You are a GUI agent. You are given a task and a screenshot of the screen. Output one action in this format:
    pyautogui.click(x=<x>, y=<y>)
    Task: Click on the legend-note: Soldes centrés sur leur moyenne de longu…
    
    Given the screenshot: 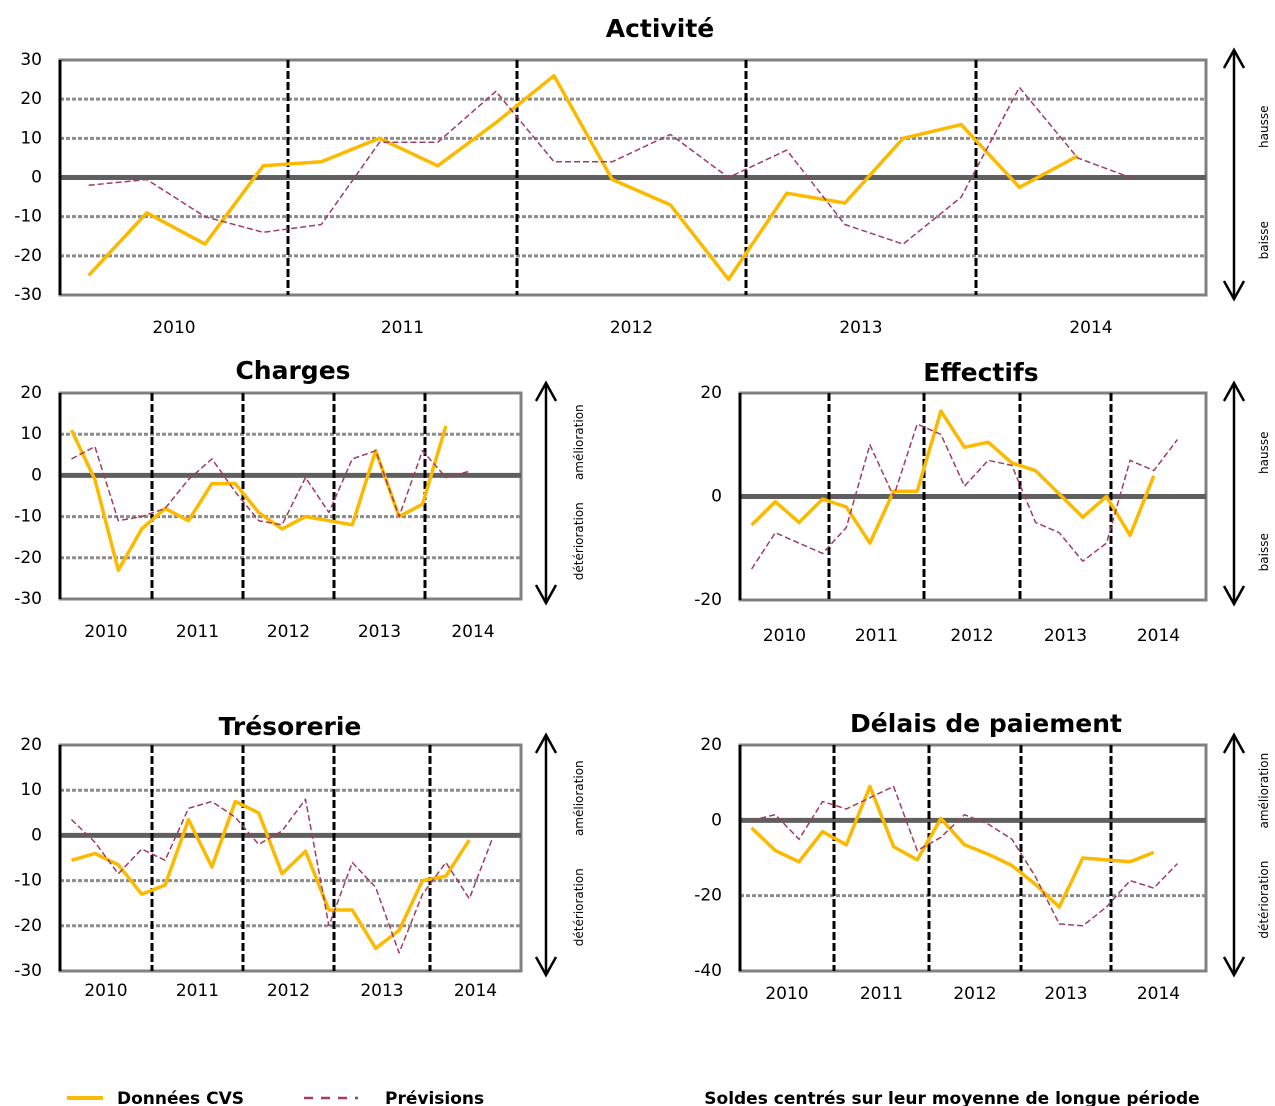 What is the action you would take?
    pyautogui.click(x=951, y=1097)
    